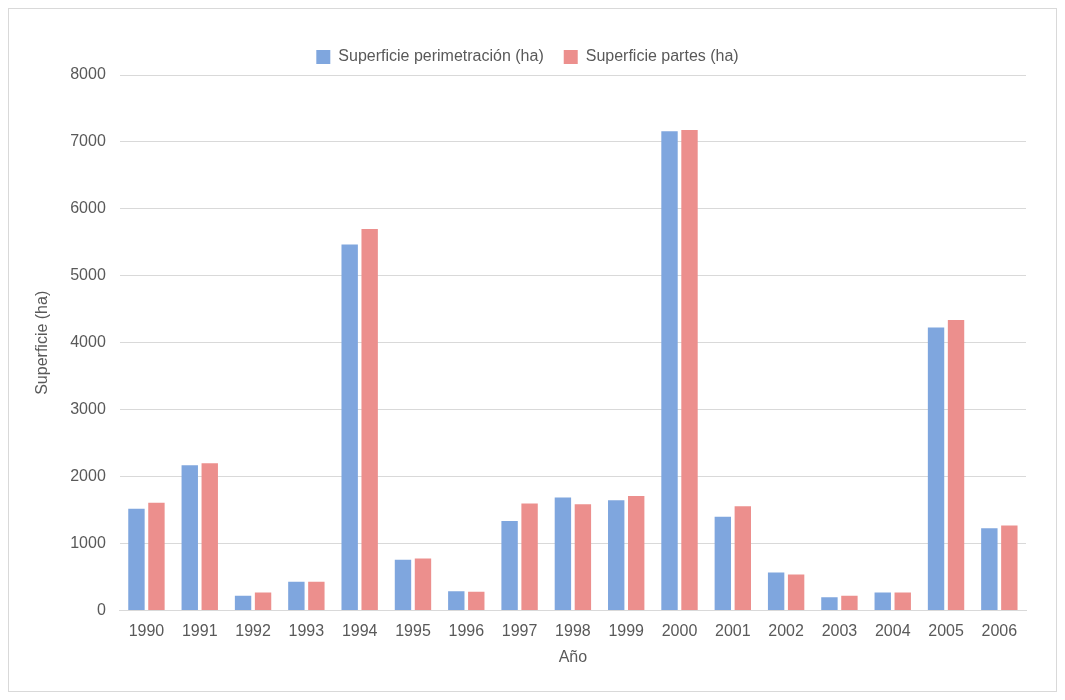 The height and width of the screenshot is (700, 1065). What do you see at coordinates (466, 630) in the screenshot?
I see `x-tick-label: 1996` at bounding box center [466, 630].